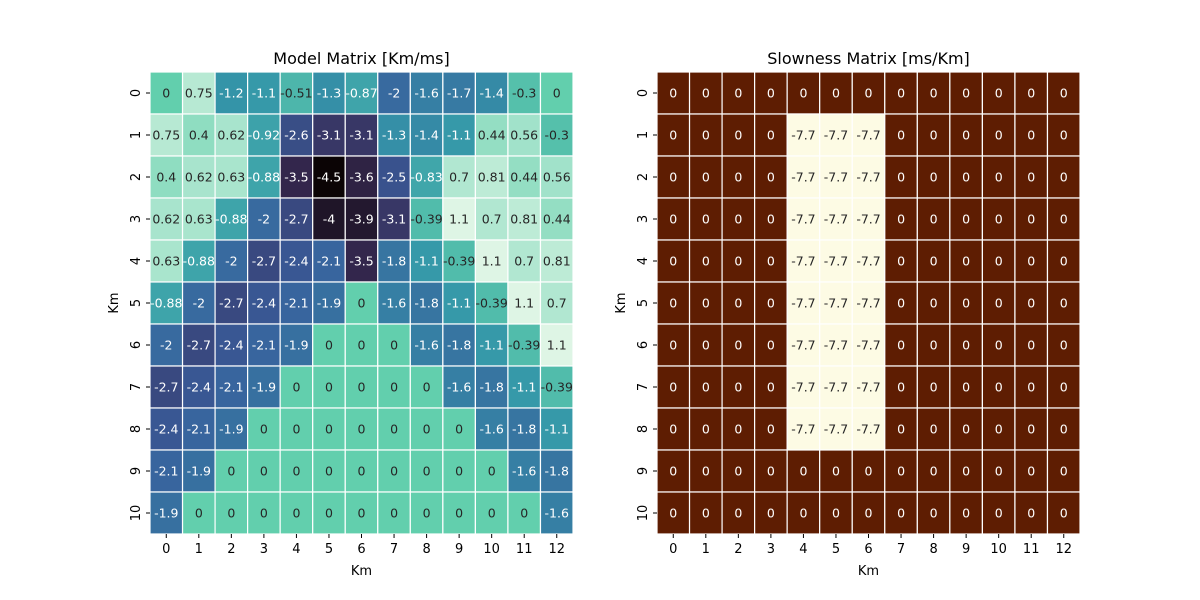  What do you see at coordinates (394, 177) in the screenshot?
I see `model-matrix-cell-label: -2.5` at bounding box center [394, 177].